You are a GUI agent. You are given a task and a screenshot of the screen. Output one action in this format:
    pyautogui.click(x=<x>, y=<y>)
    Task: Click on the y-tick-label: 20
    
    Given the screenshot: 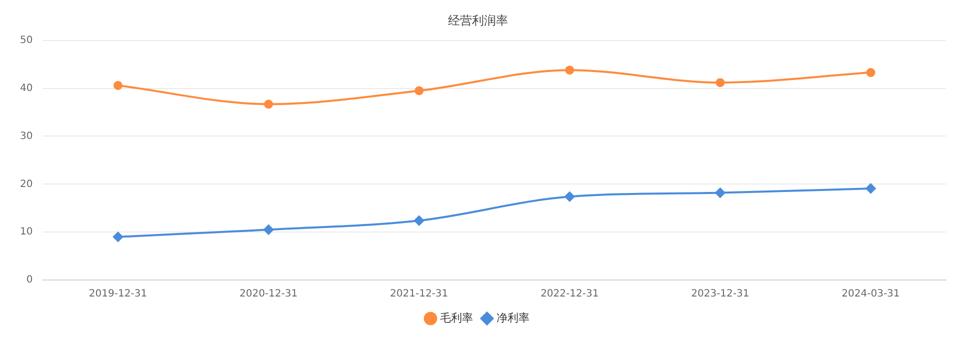 What is the action you would take?
    pyautogui.click(x=26, y=184)
    